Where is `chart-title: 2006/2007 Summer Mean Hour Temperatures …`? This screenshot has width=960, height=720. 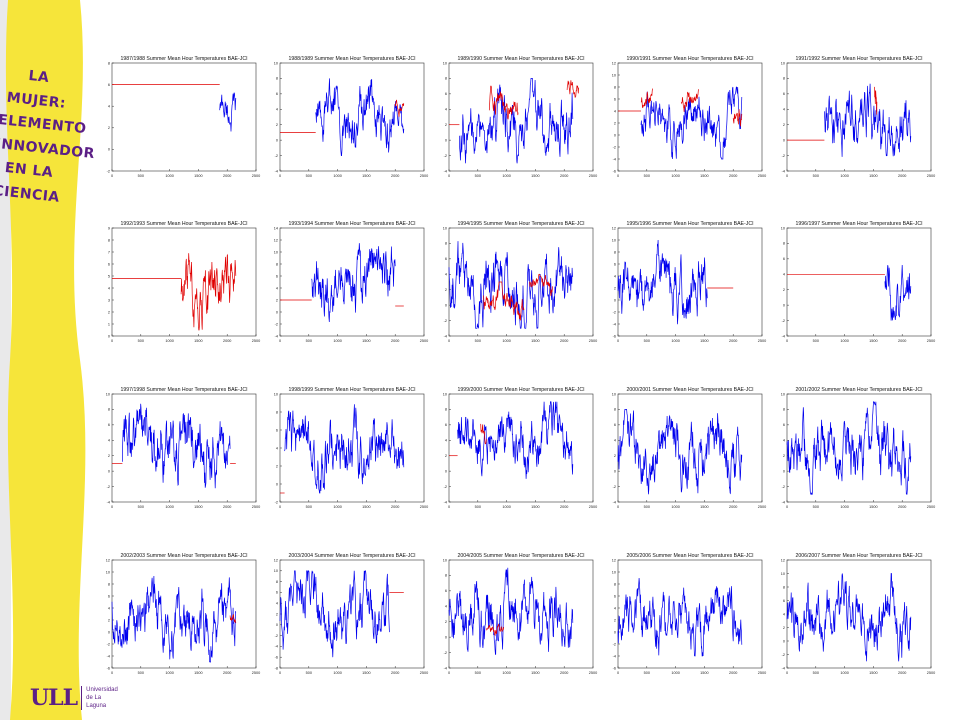
chart-title: 2006/2007 Summer Mean Hour Temperatures … is located at coordinates (858, 556).